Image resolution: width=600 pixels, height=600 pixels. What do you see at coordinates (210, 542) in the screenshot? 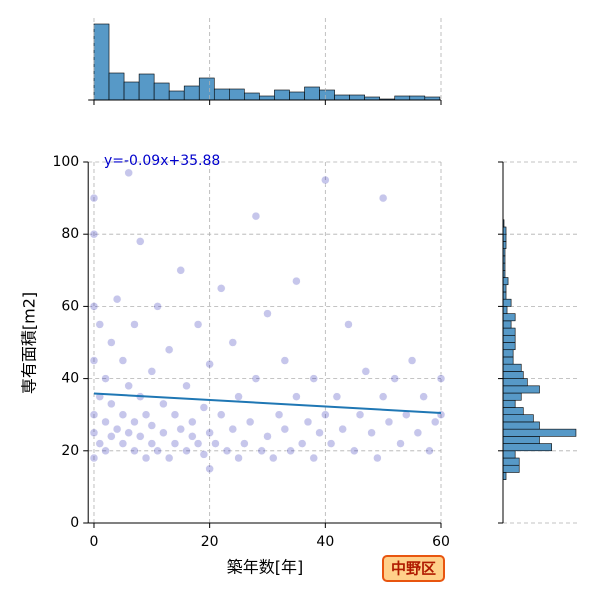
I see `x-tick-label: 20` at bounding box center [210, 542].